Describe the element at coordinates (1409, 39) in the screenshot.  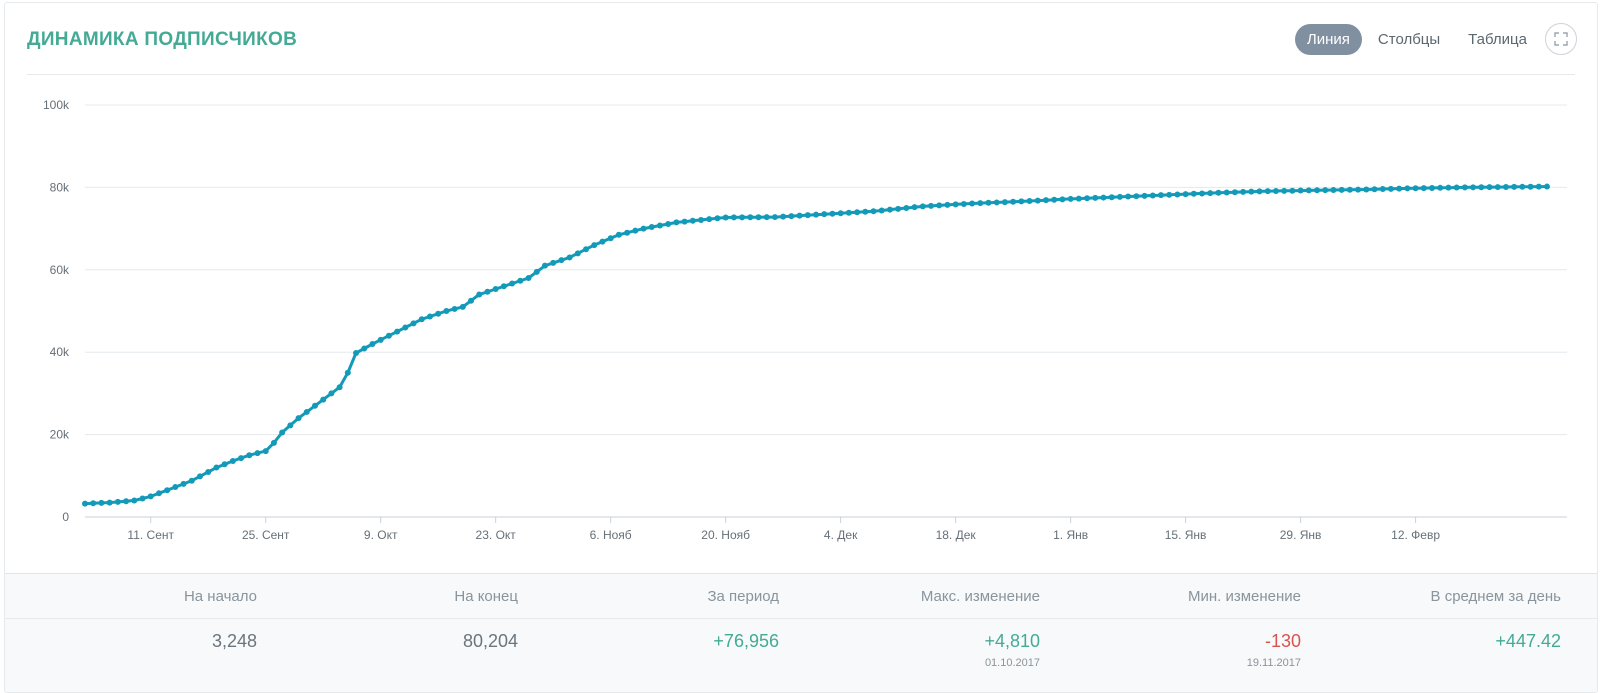
I see `tab-columns: Столбцы` at that location.